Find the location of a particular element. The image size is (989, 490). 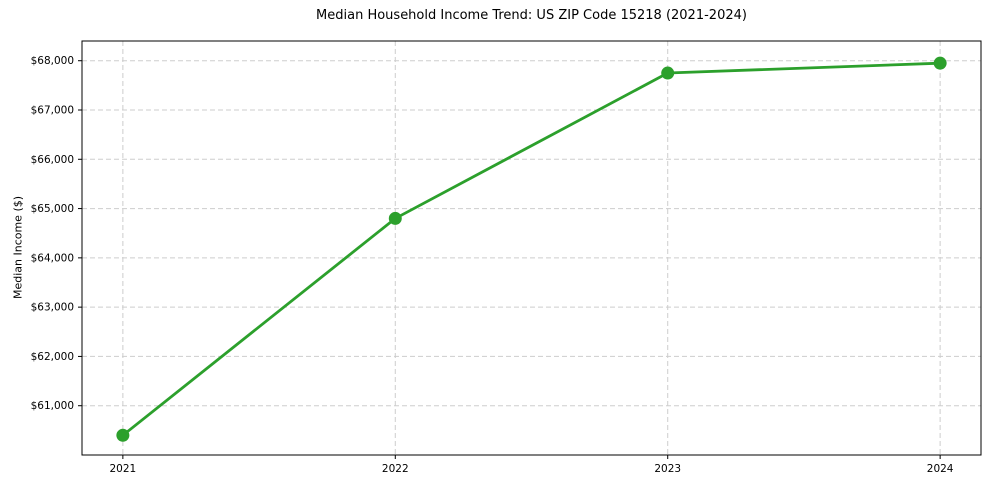

y-tick-label: $61,000 is located at coordinates (52, 406).